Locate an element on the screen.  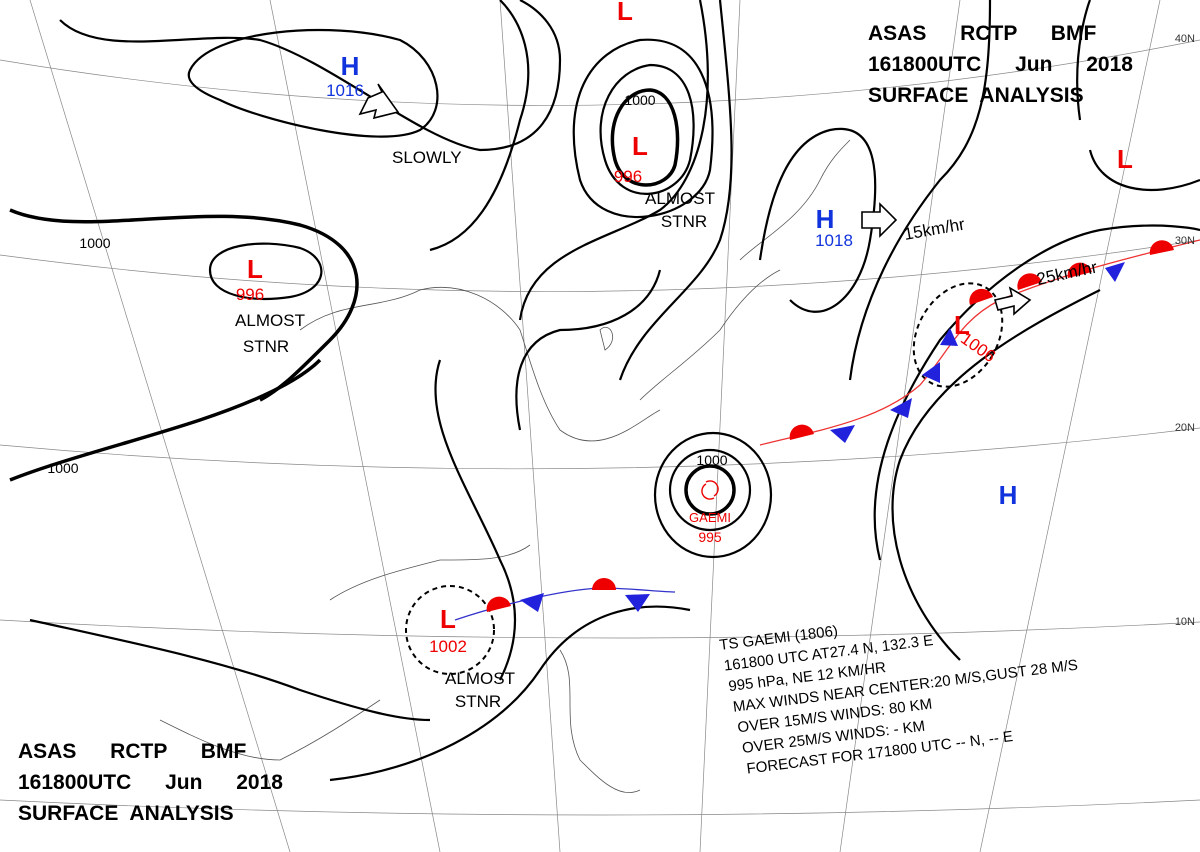
pressure: 1018 is located at coordinates (834, 240).